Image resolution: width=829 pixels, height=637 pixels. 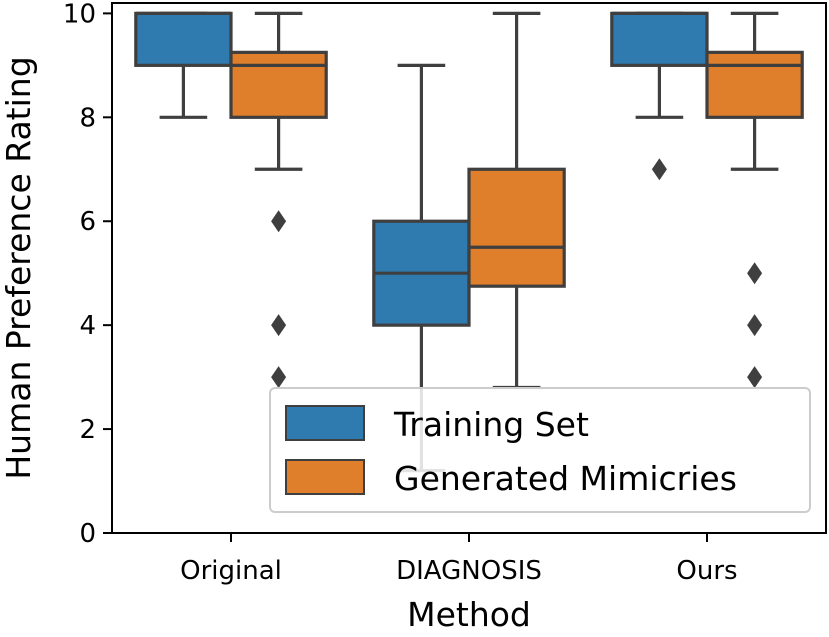 I want to click on y-tick-label: 2, so click(x=87, y=430).